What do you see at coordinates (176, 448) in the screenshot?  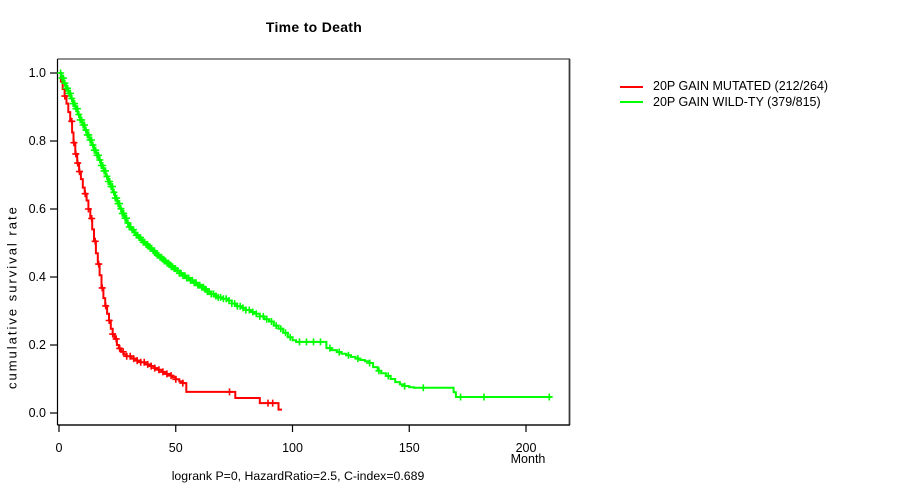 I see `x-tick-label: 50` at bounding box center [176, 448].